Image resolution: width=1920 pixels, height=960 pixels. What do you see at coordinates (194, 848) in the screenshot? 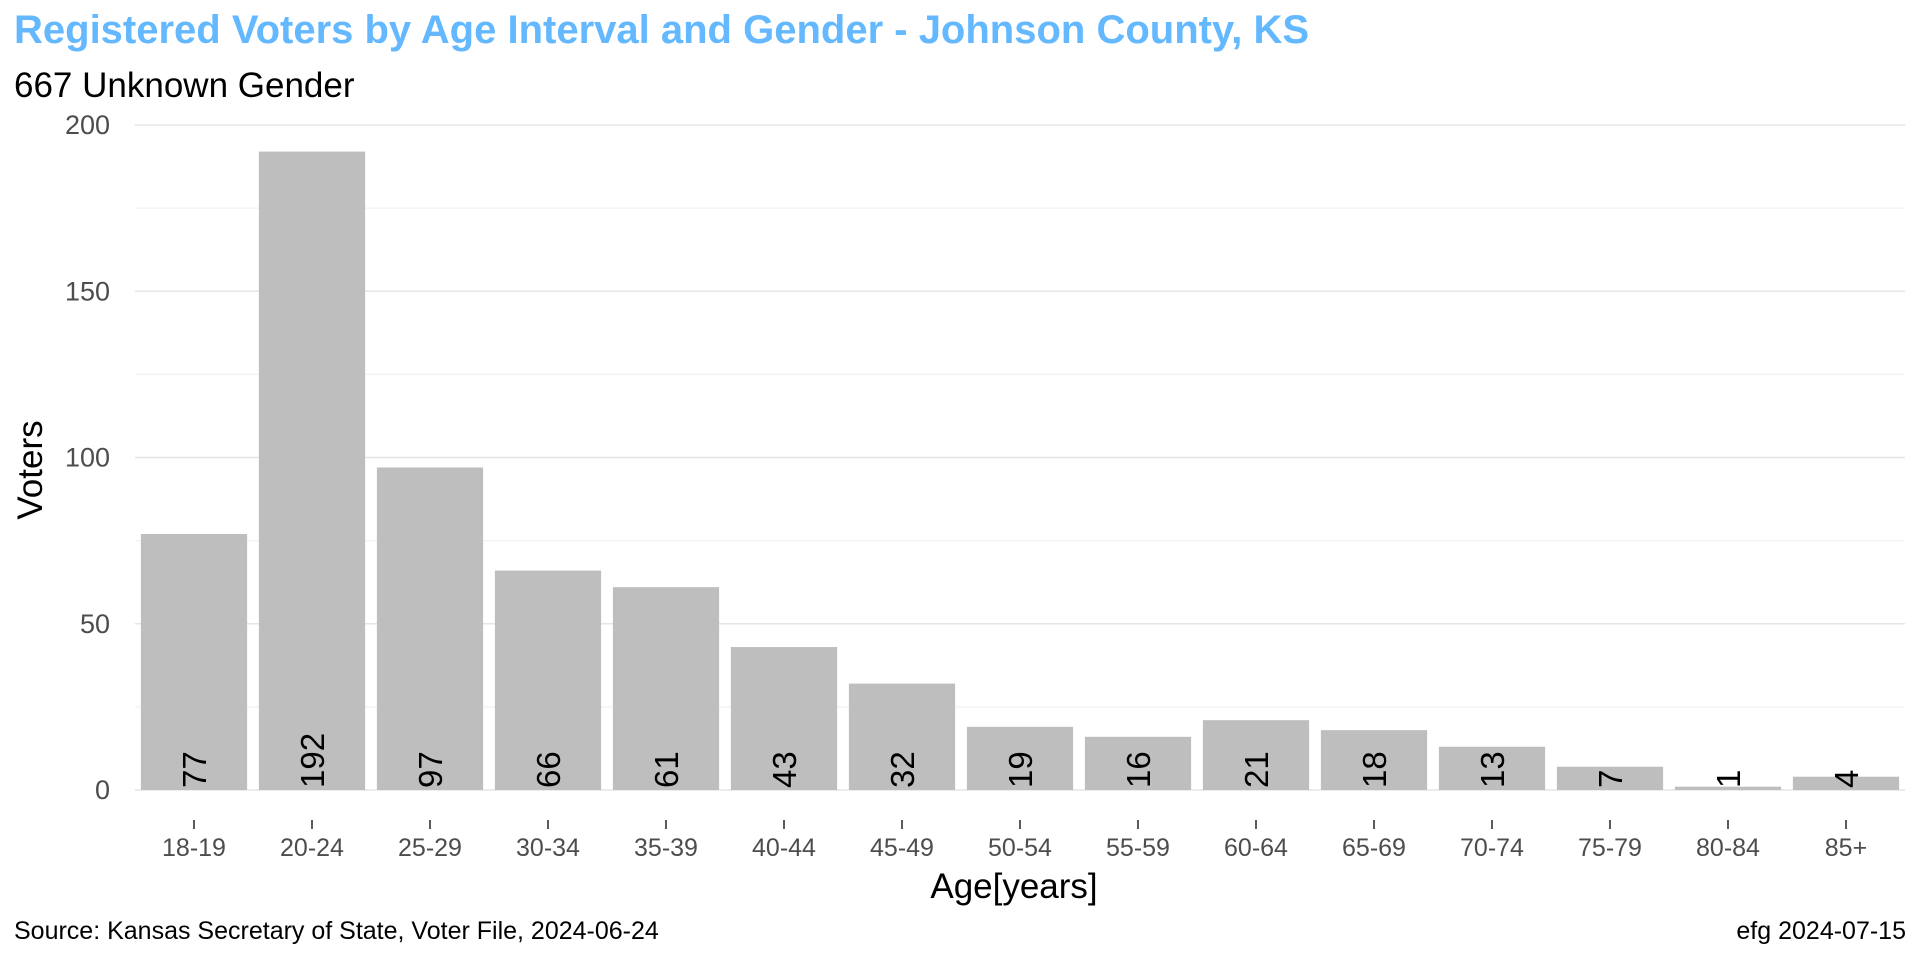
I see `x-tick-label: 18-19` at bounding box center [194, 848].